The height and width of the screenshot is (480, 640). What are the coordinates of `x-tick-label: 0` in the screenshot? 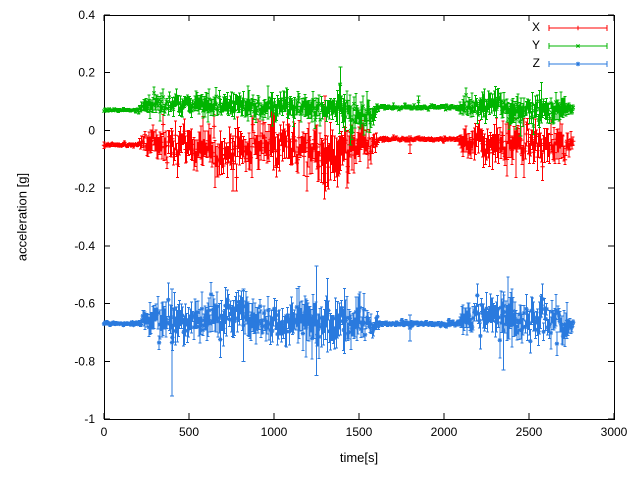 It's located at (104, 432).